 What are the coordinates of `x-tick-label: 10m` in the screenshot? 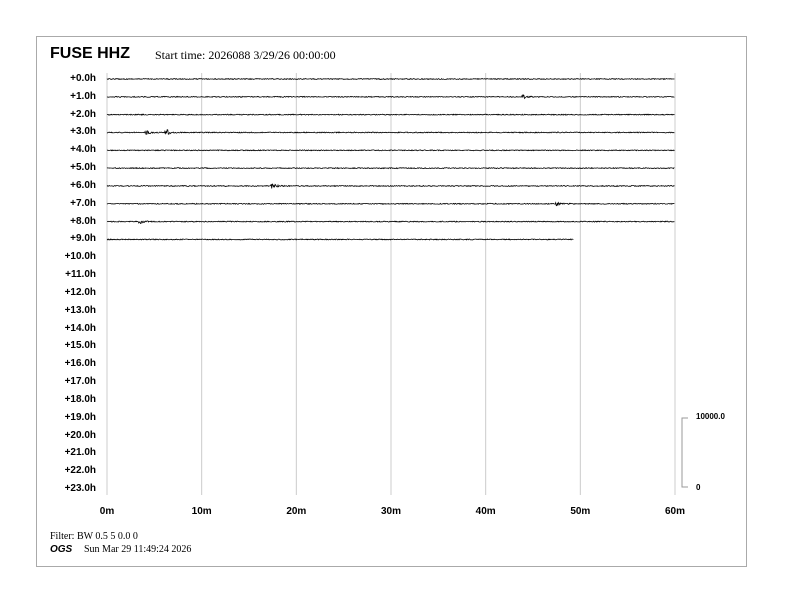 It's located at (201, 511).